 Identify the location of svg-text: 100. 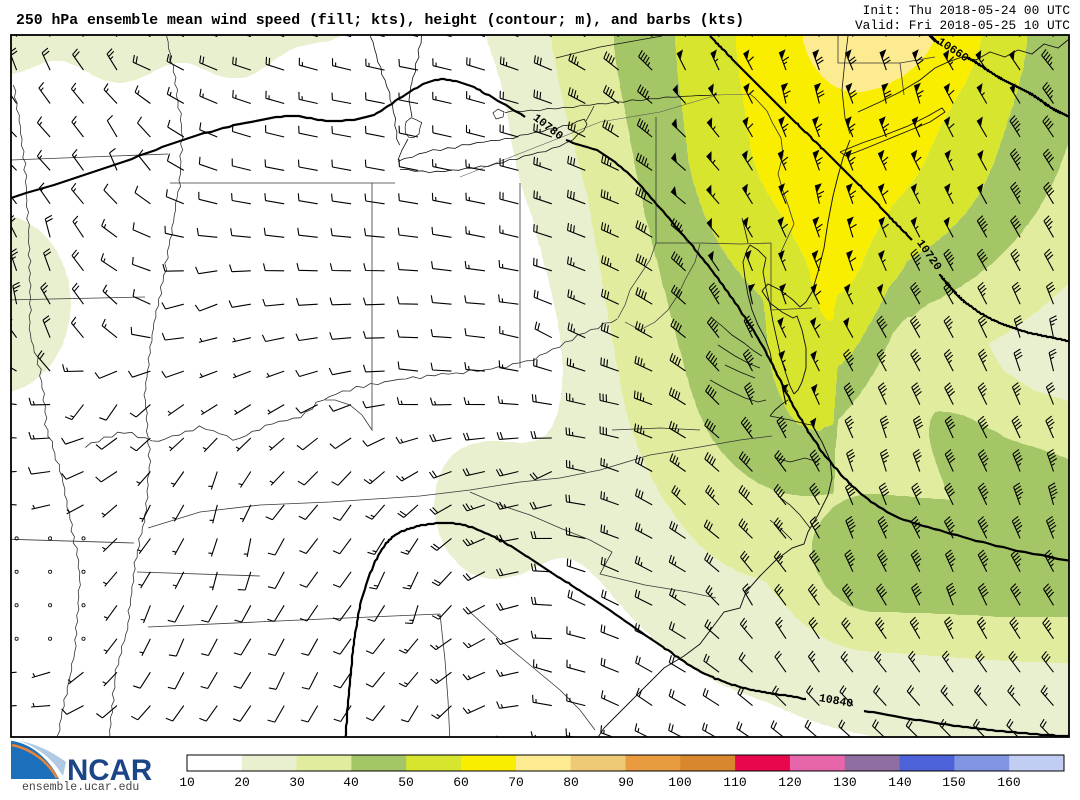
(679, 782).